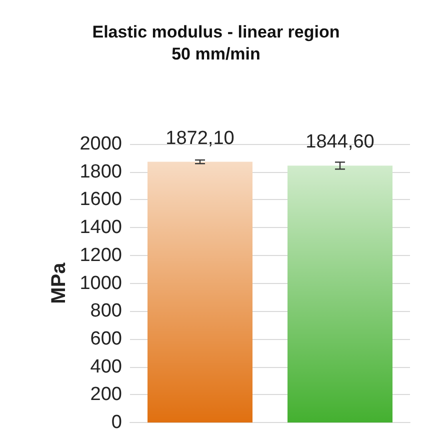 The image size is (432, 440). What do you see at coordinates (101, 199) in the screenshot?
I see `y-tick-label: 1600` at bounding box center [101, 199].